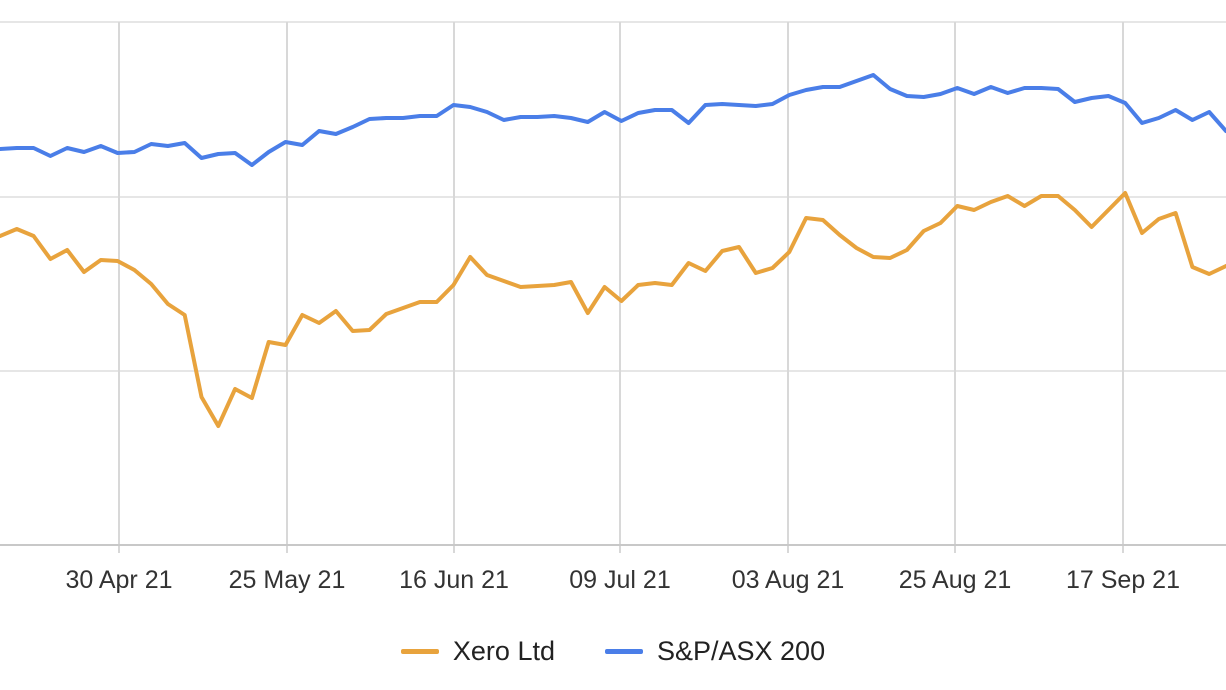  I want to click on legend-item-xero: Xero Ltd, so click(477, 651).